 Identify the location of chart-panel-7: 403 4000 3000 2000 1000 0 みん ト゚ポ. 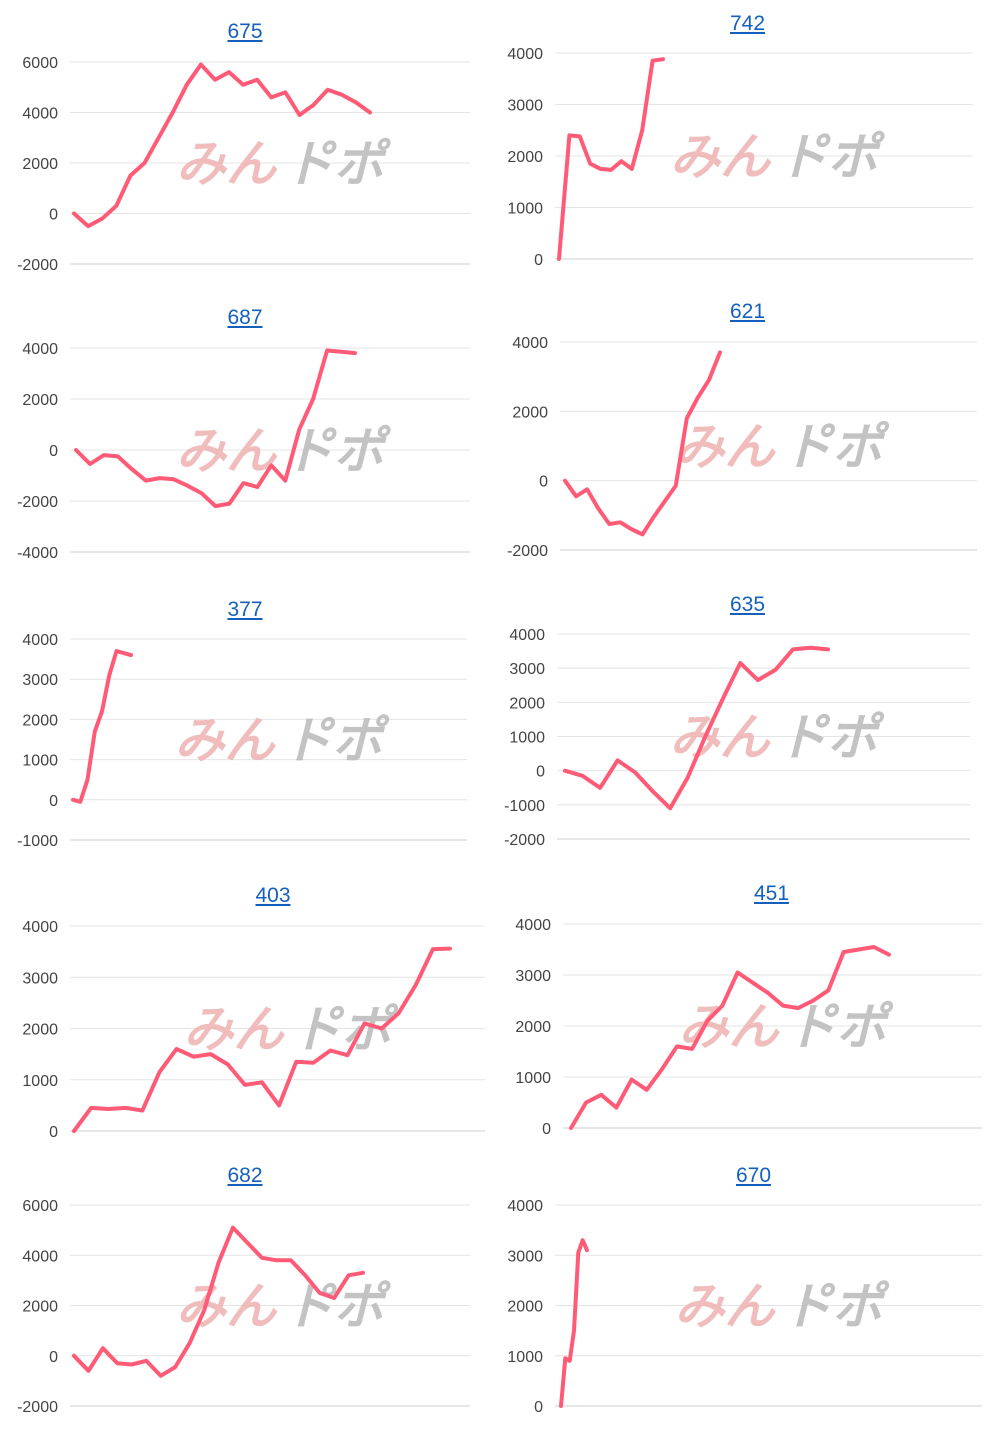
(245, 1013).